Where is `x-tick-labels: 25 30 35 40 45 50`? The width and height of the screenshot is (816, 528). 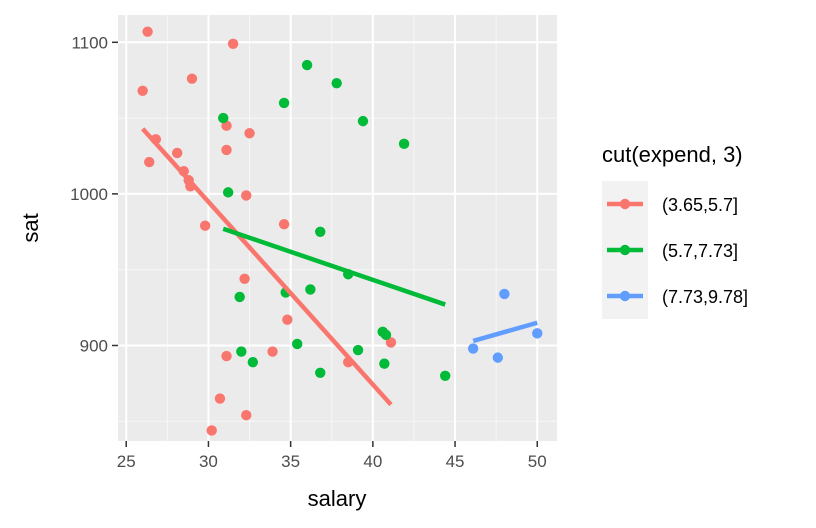
x-tick-labels: 25 30 35 40 45 50 is located at coordinates (332, 461).